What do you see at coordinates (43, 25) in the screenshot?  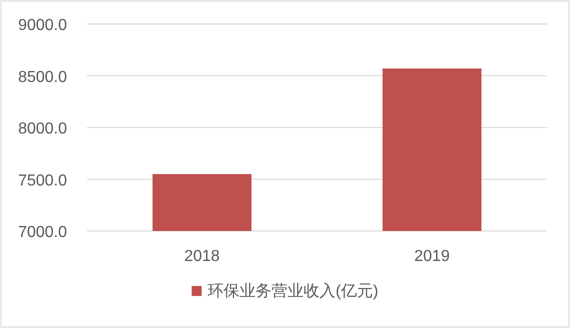 I see `y-tick-label: 9000.0` at bounding box center [43, 25].